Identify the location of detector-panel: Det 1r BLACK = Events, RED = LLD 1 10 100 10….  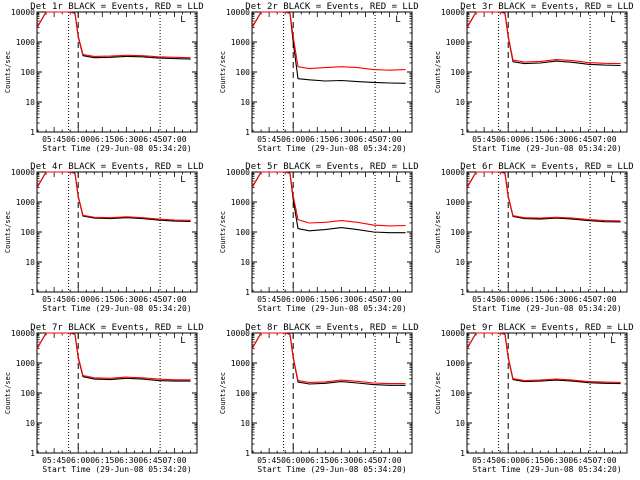
(104, 77).